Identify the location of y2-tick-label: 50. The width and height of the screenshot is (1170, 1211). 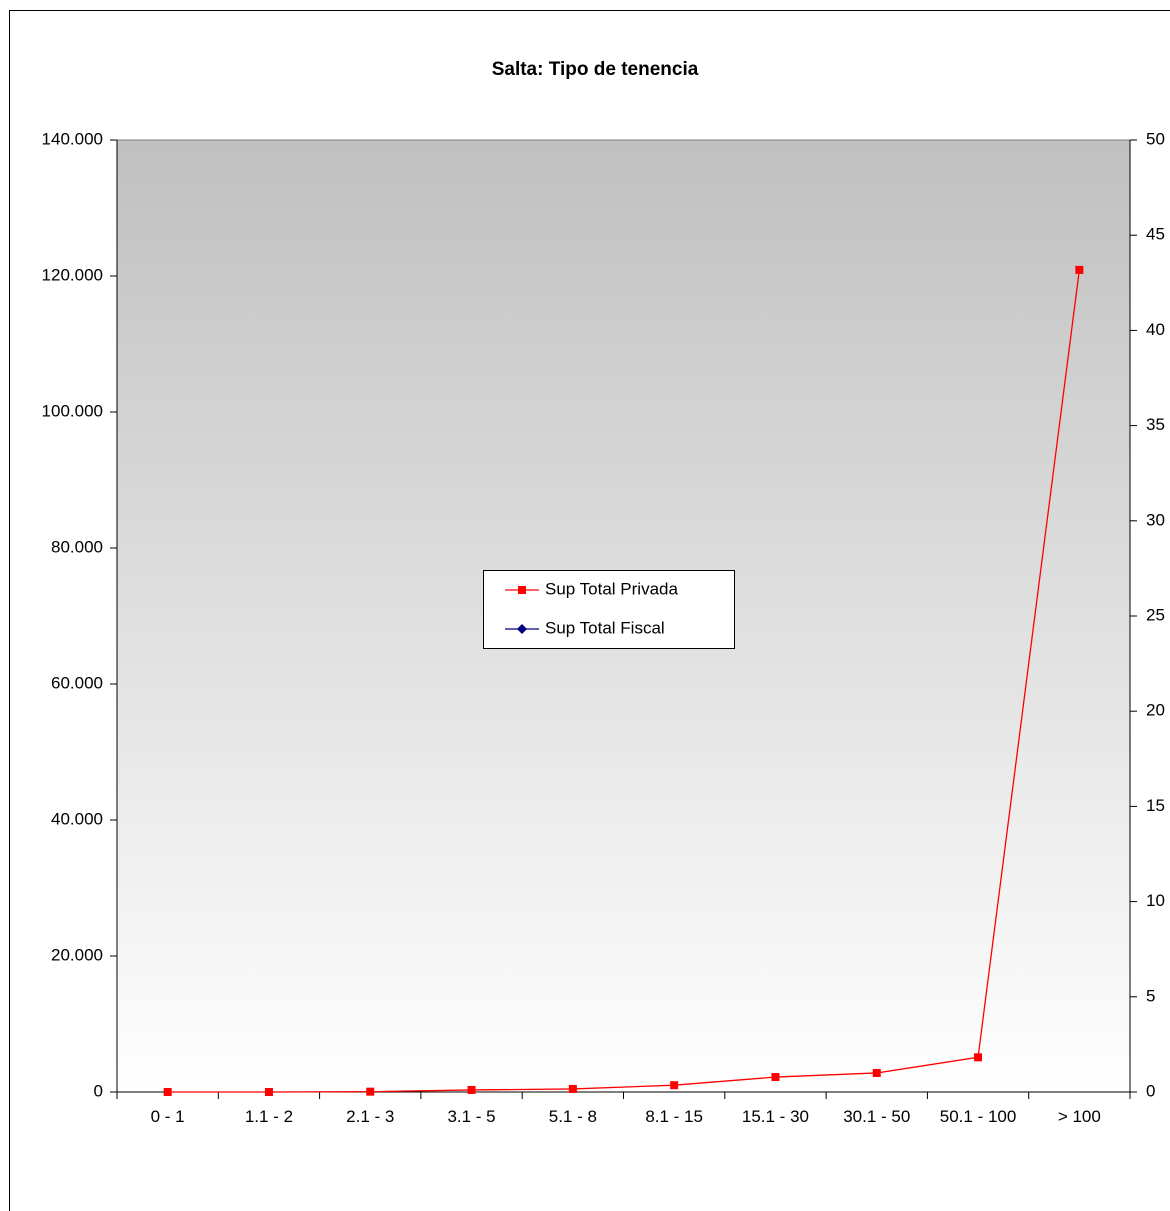
(1155, 138).